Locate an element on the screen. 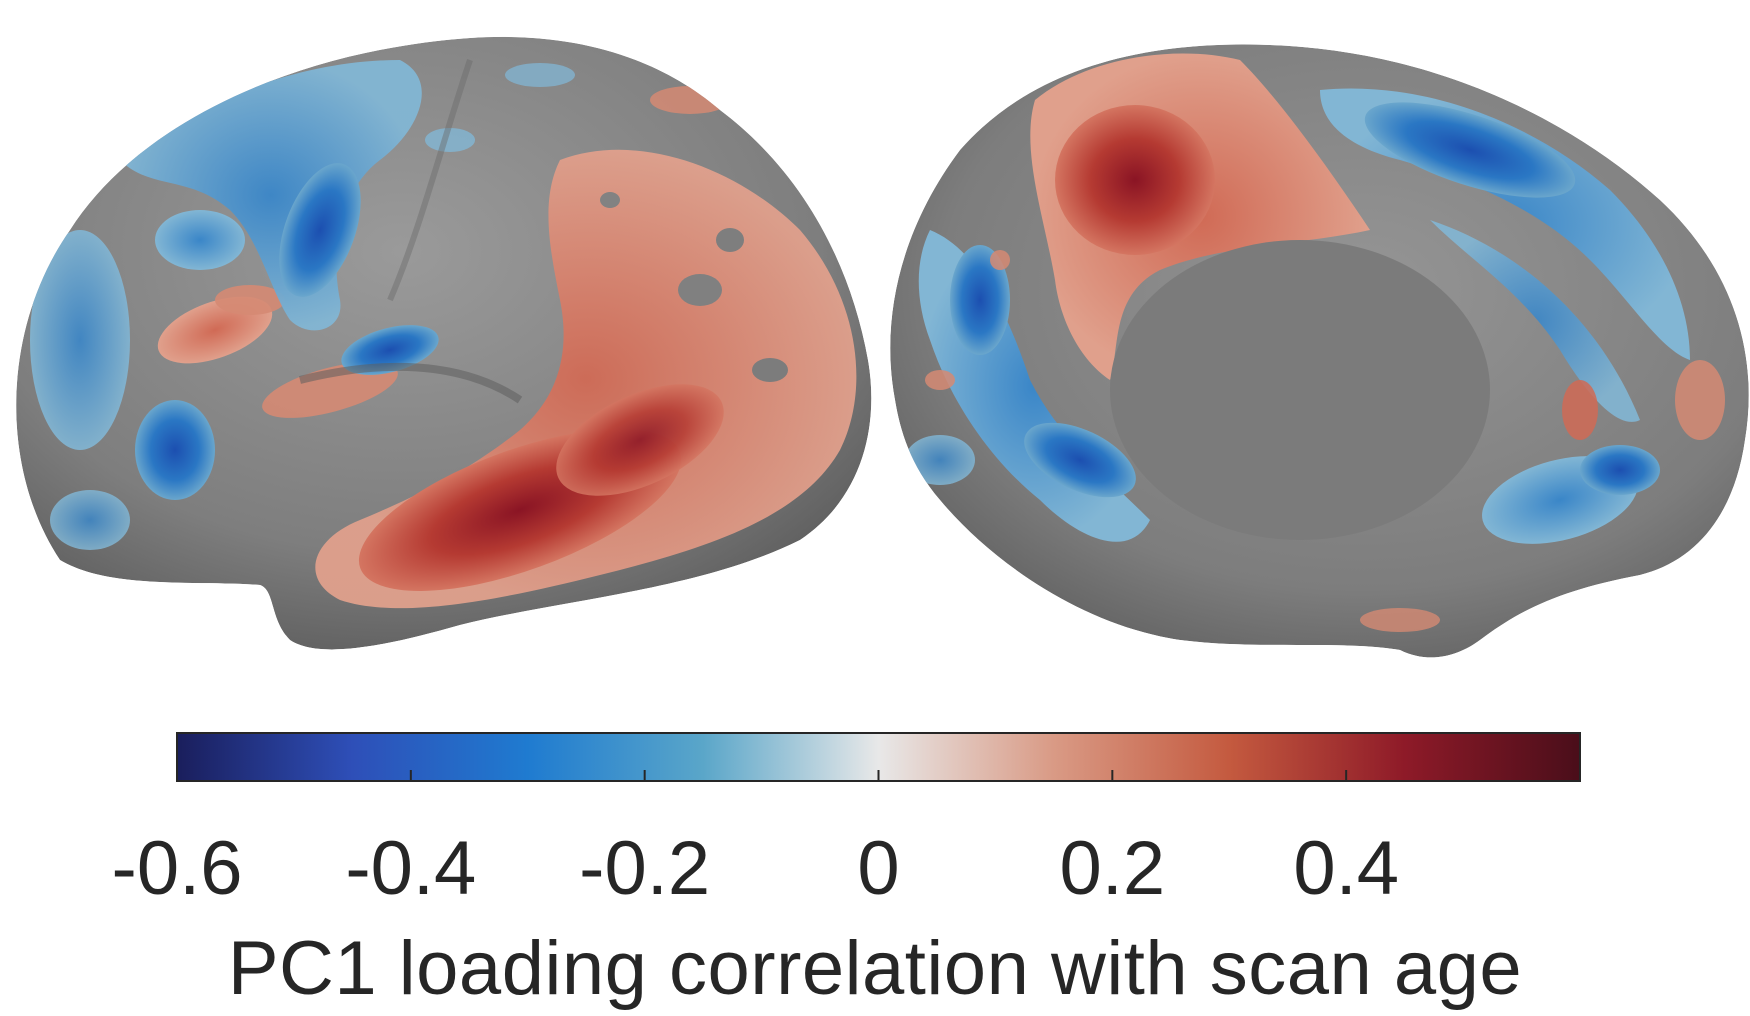 Image resolution: width=1750 pixels, height=1016 pixels. colorbar-tick-label: -0.4 is located at coordinates (411, 868).